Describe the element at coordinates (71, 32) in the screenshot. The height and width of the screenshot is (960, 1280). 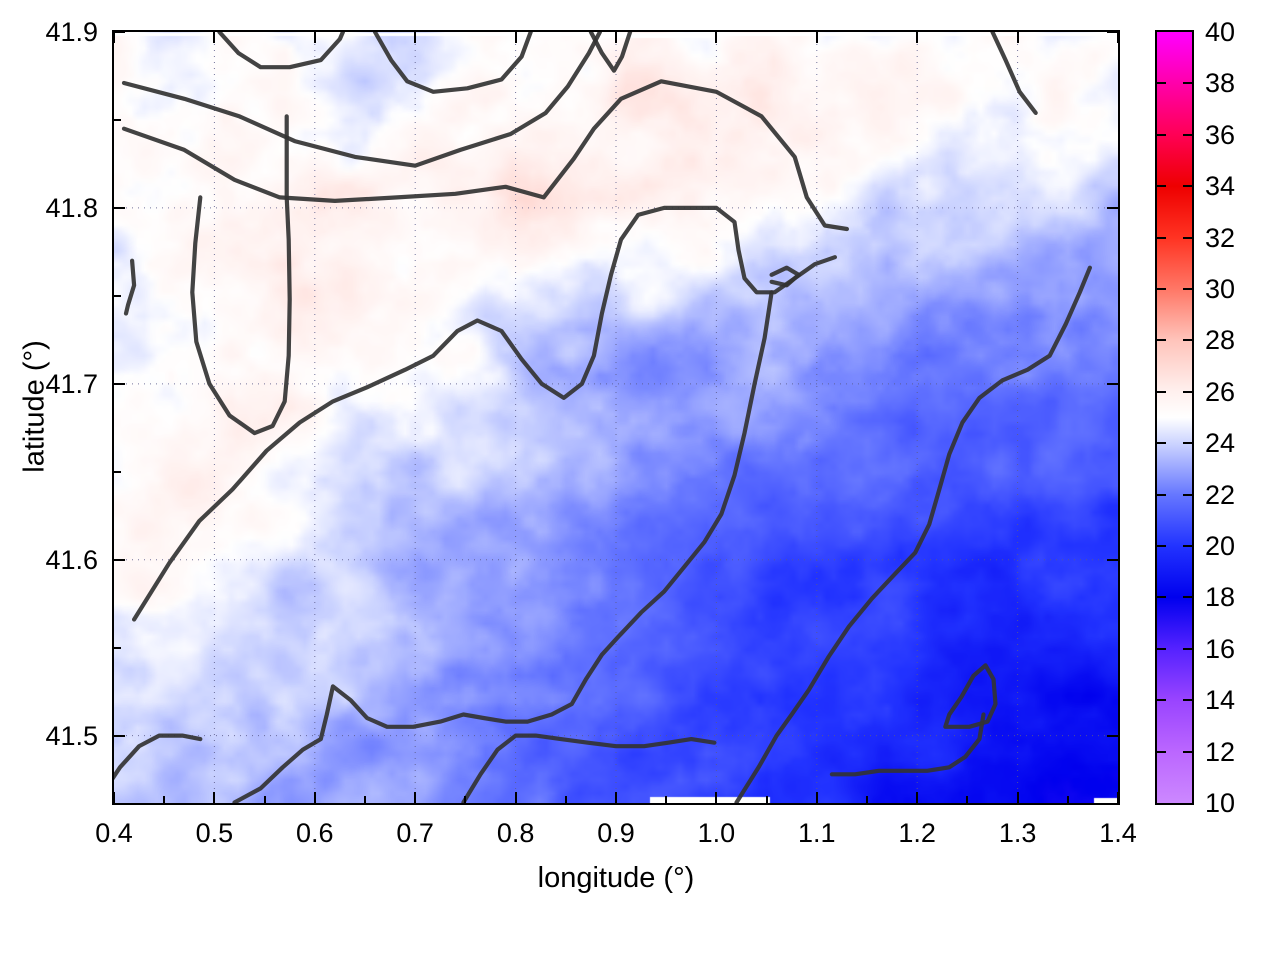
I see `y-tick-label: 41.9` at that location.